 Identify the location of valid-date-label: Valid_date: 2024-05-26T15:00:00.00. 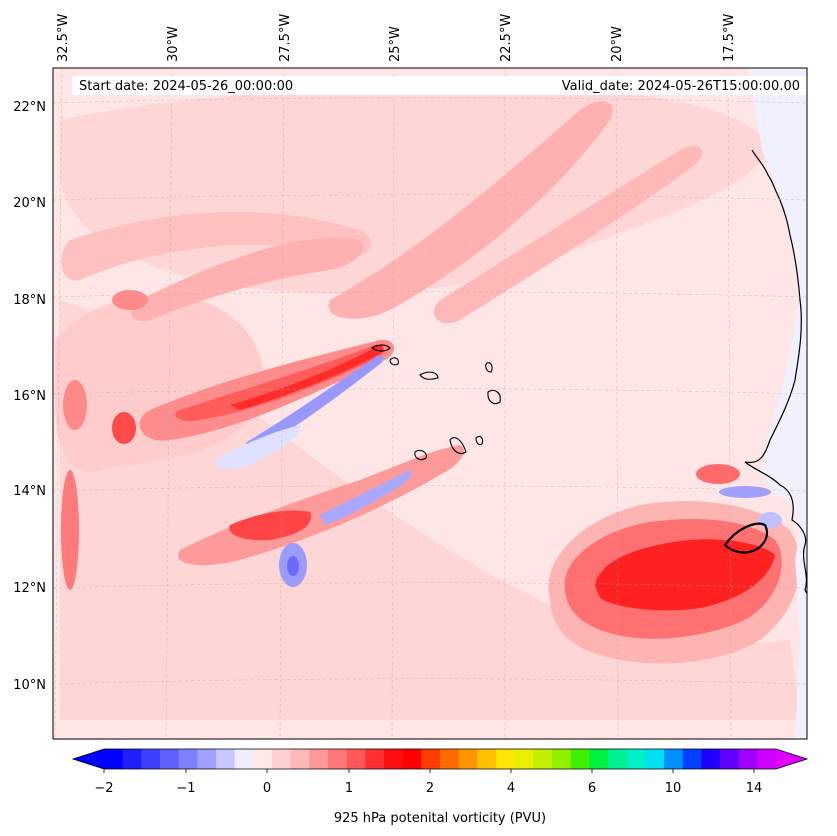
(681, 86).